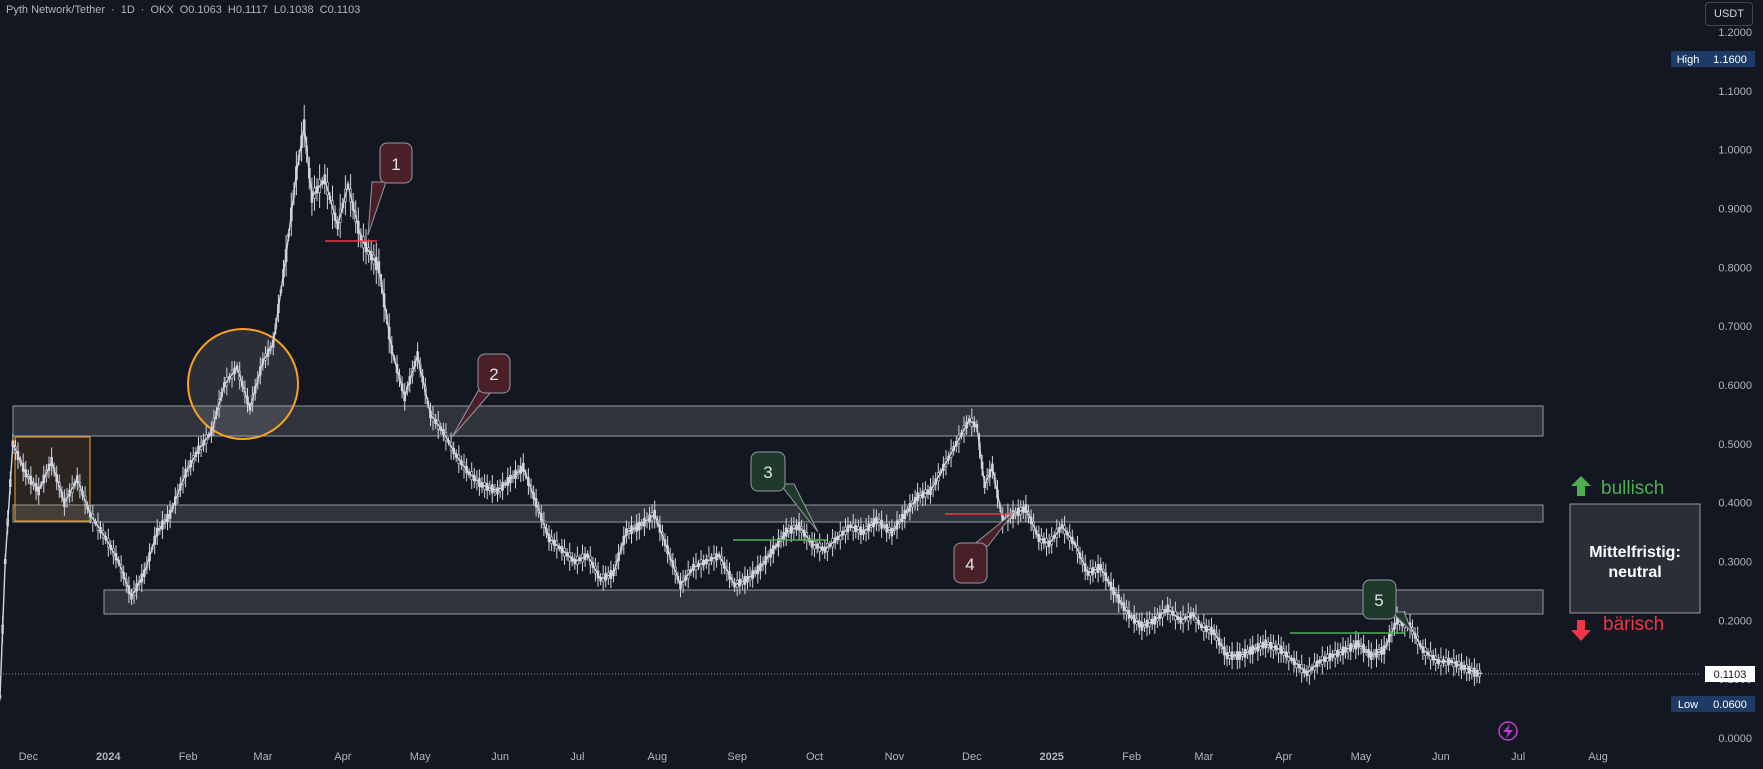 The width and height of the screenshot is (1763, 769). Describe the element at coordinates (1632, 488) in the screenshot. I see `bullish-label: bullisch` at that location.